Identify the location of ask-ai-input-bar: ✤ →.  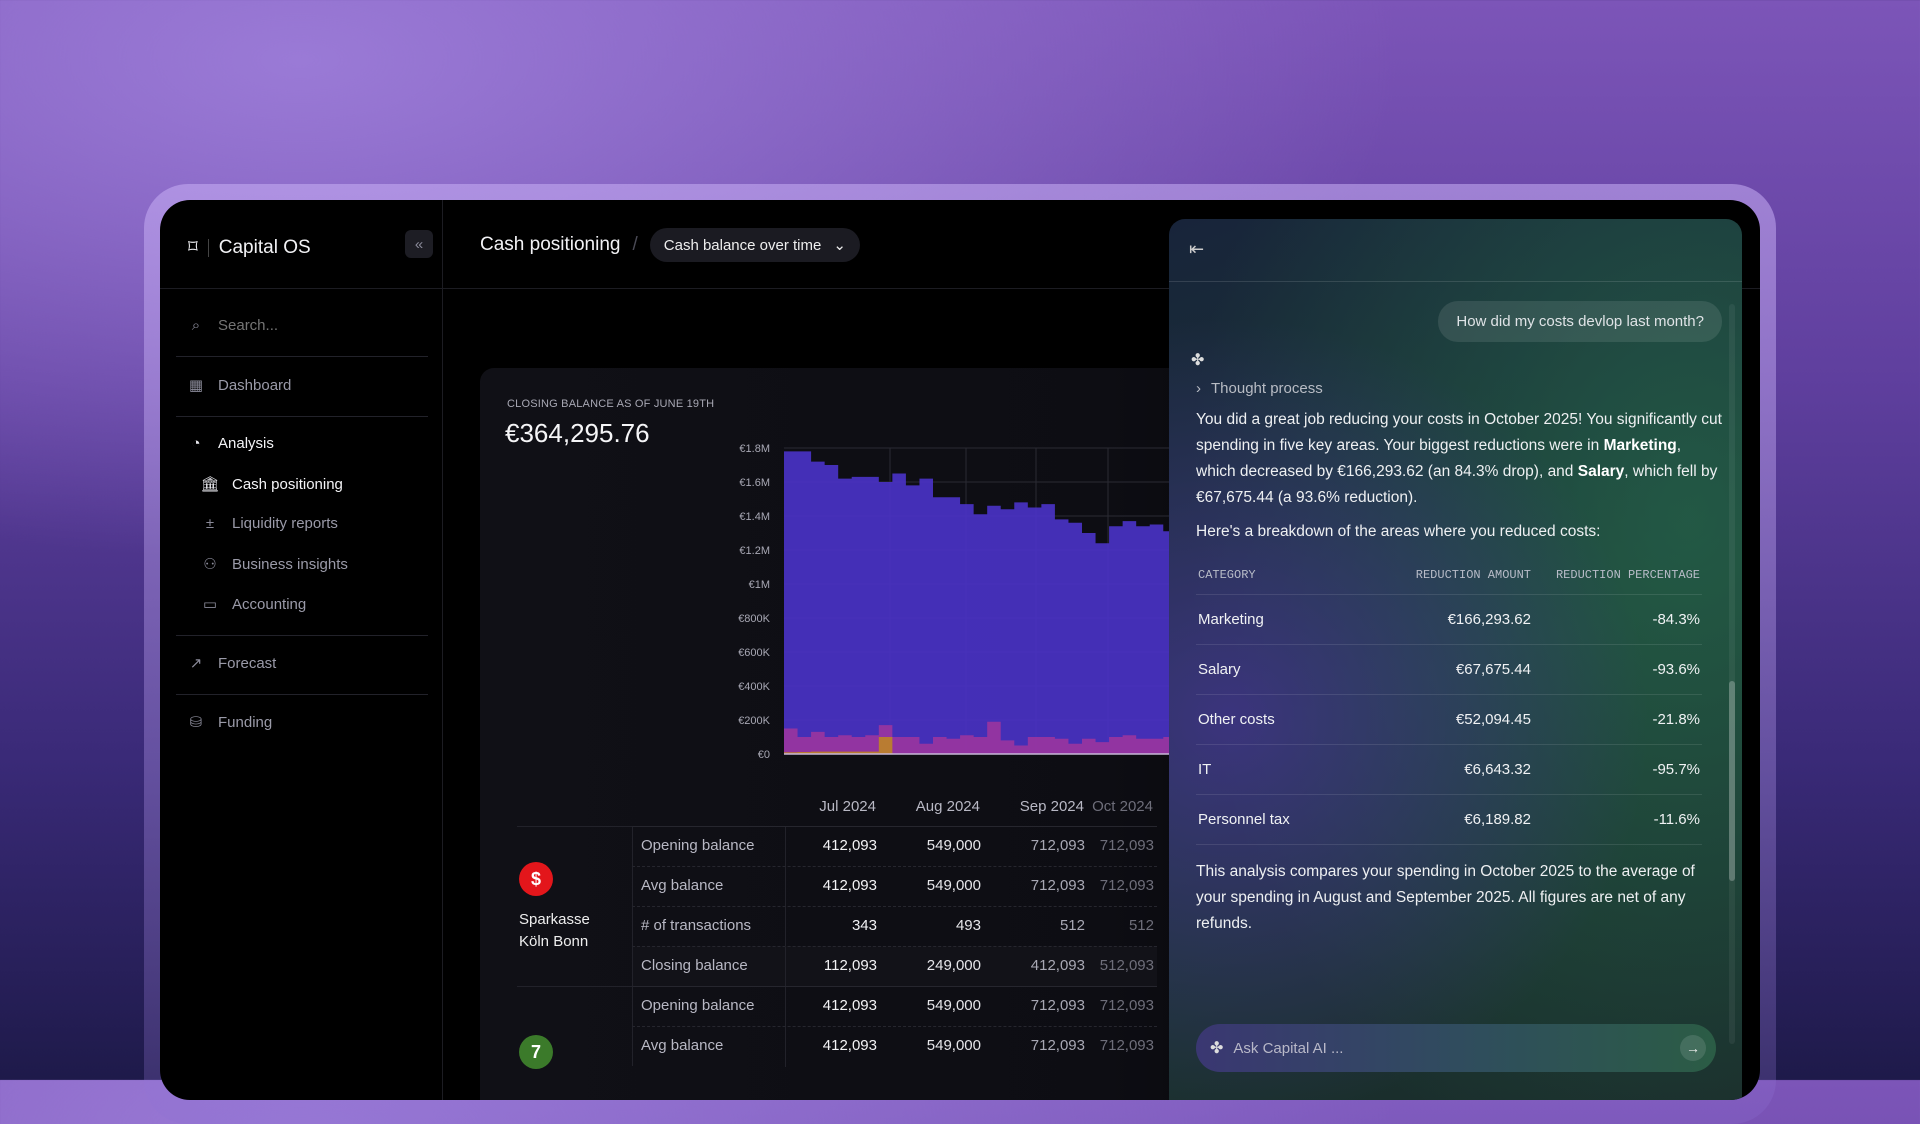
(1456, 1048).